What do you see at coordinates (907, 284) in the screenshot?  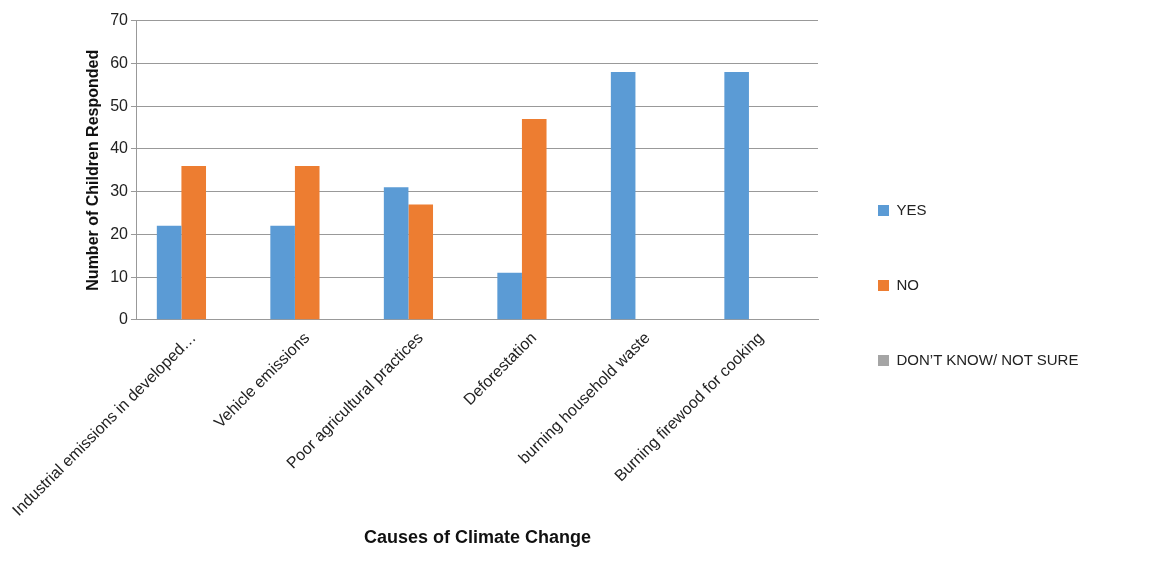 I see `legend-label: NO` at bounding box center [907, 284].